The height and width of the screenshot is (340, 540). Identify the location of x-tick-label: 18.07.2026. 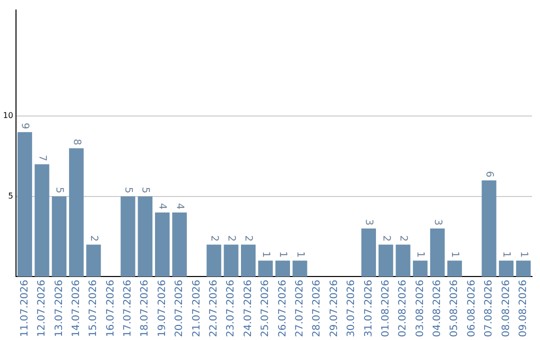
(145, 309).